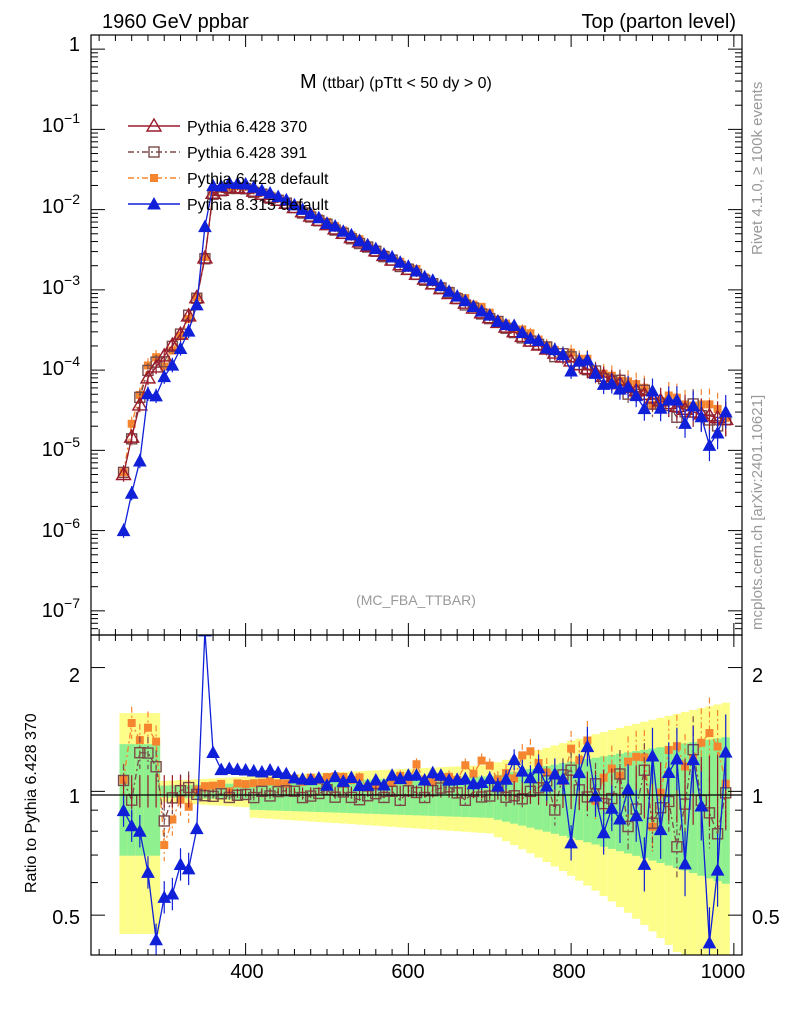  What do you see at coordinates (416, 600) in the screenshot?
I see `analysis-watermark: (MC_FBA_TTBAR)` at bounding box center [416, 600].